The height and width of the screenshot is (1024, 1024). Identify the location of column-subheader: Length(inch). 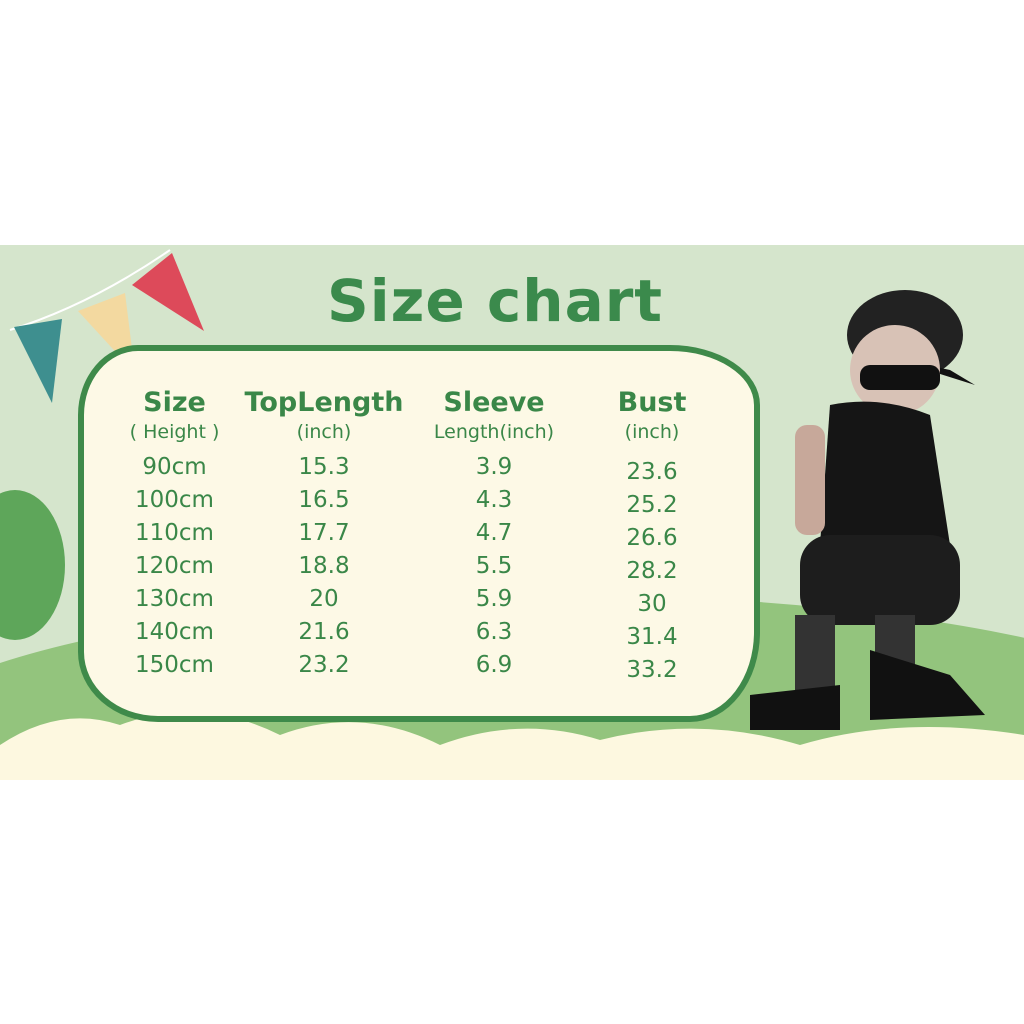
(494, 432).